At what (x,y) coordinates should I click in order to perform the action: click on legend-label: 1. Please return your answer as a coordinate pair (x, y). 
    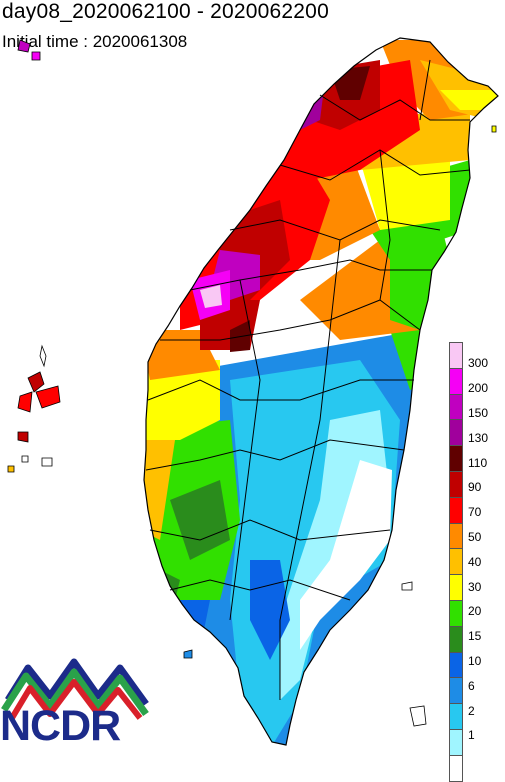
    Looking at the image, I should click on (471, 735).